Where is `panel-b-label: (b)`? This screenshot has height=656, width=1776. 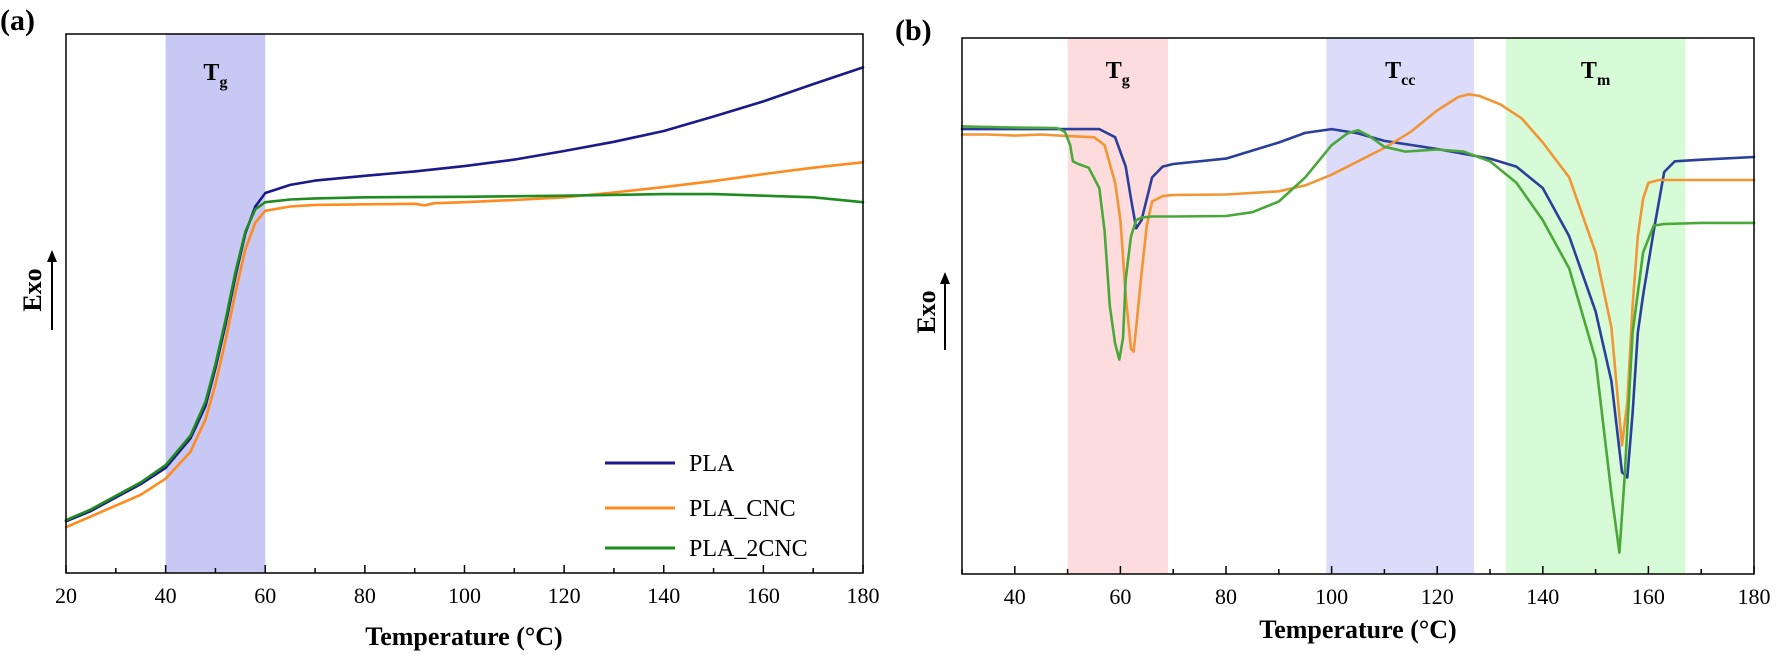 panel-b-label: (b) is located at coordinates (913, 30).